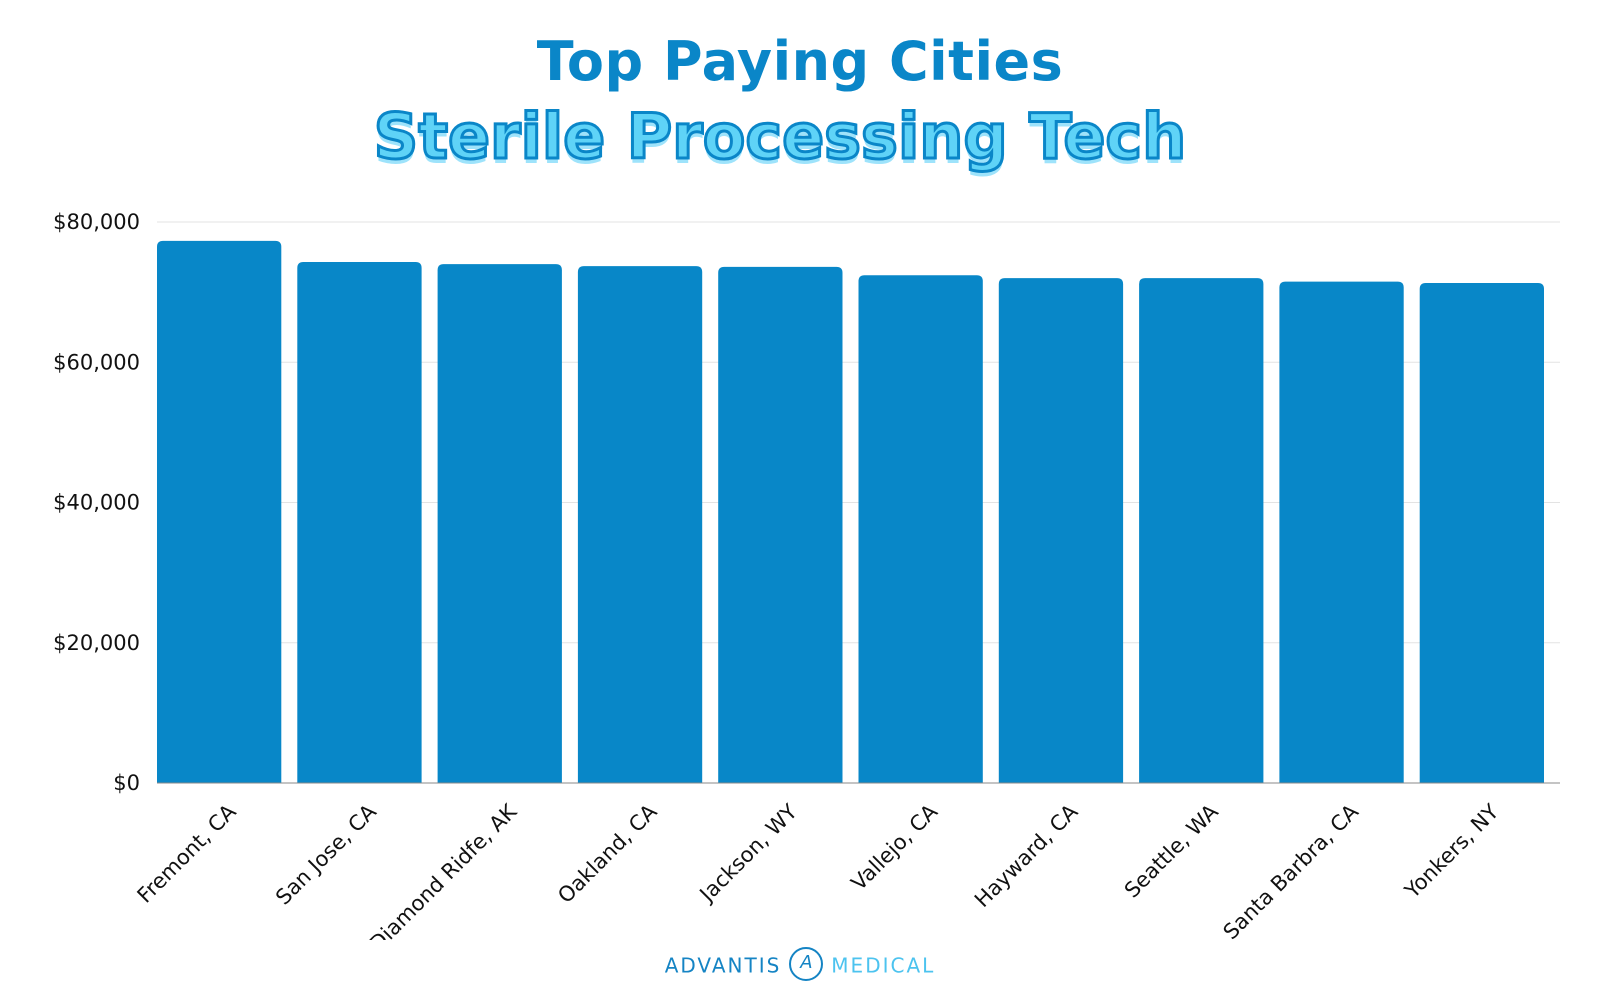 Image resolution: width=1600 pixels, height=1000 pixels. I want to click on y-tick-label: $20,000, so click(96, 643).